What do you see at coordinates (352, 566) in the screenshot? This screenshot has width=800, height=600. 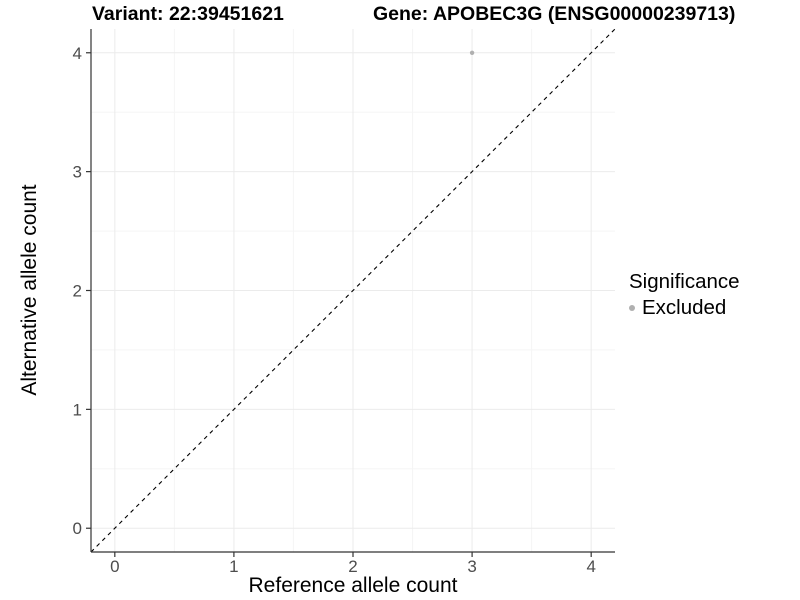 I see `x-tick-label: 2` at bounding box center [352, 566].